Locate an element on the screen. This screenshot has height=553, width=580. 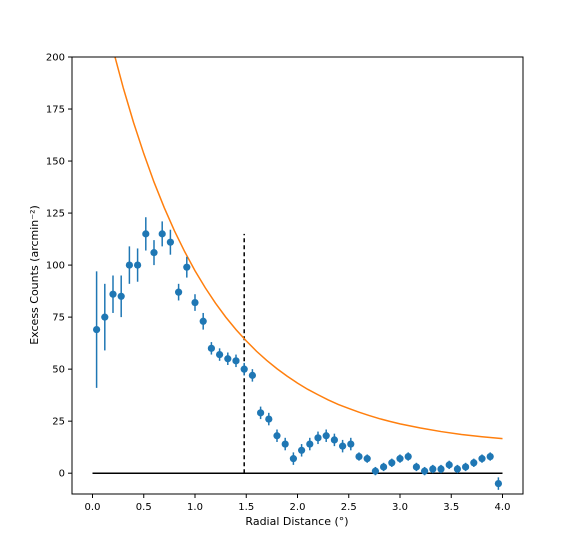
y-tick-label: 0 is located at coordinates (62, 474).